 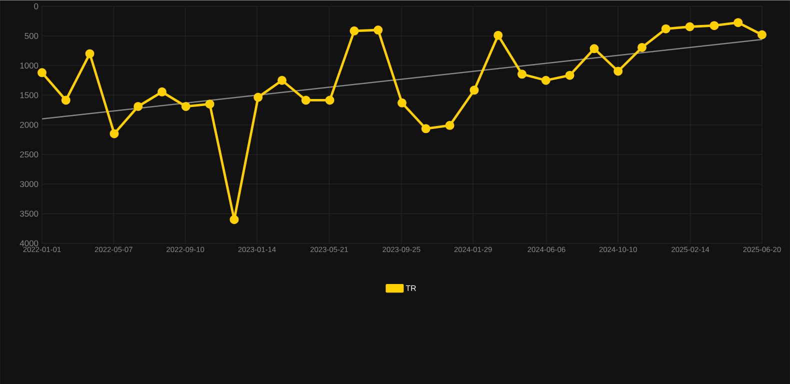 What do you see at coordinates (36, 6) in the screenshot?
I see `y-tick-label: 0` at bounding box center [36, 6].